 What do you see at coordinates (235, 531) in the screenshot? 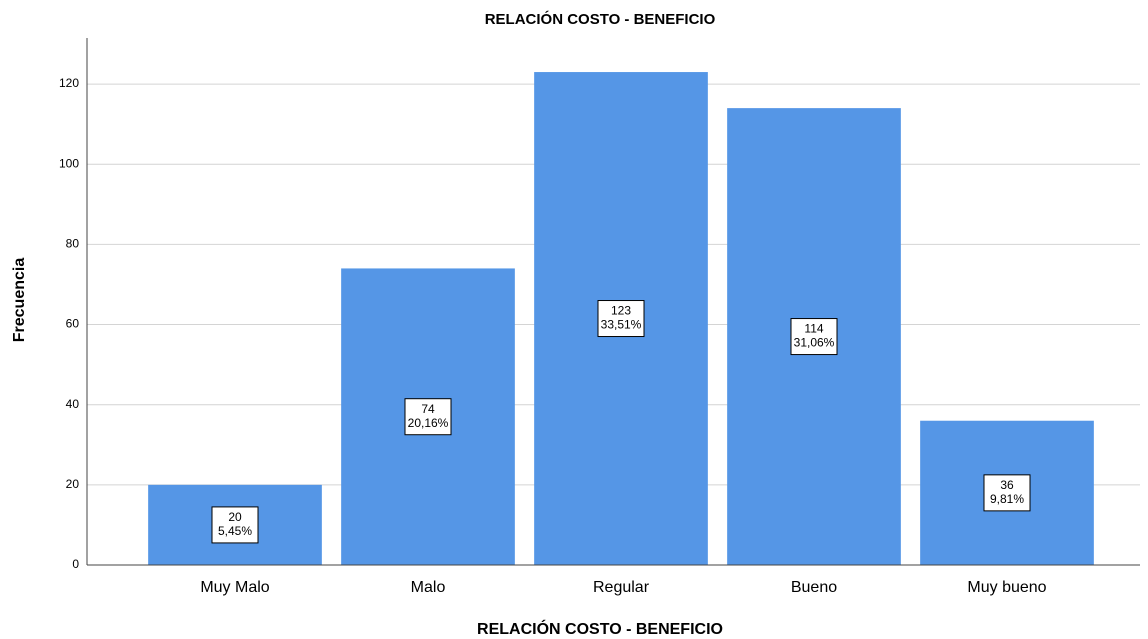
I see `data-label-percent: 5,45%` at bounding box center [235, 531].